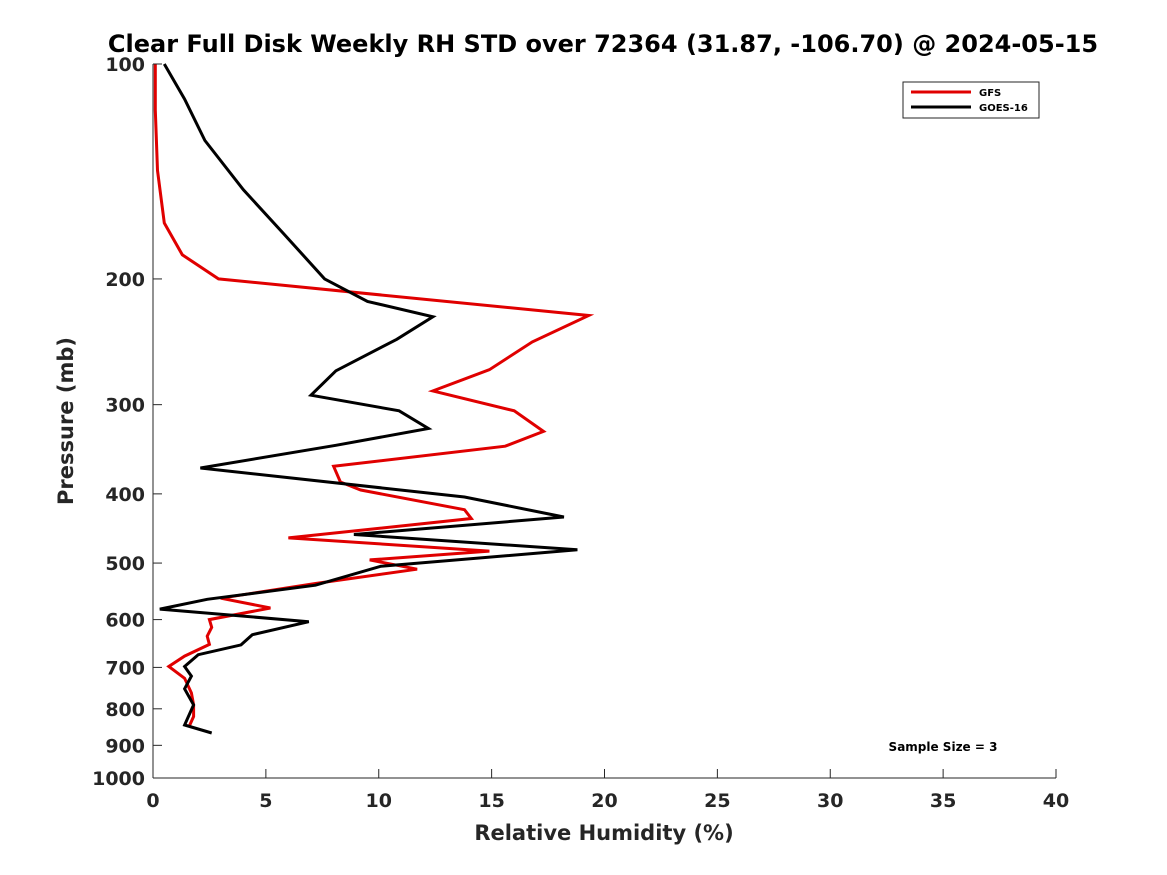 This screenshot has height=875, width=1167. Describe the element at coordinates (125, 710) in the screenshot. I see `y-tick-label: 800` at that location.